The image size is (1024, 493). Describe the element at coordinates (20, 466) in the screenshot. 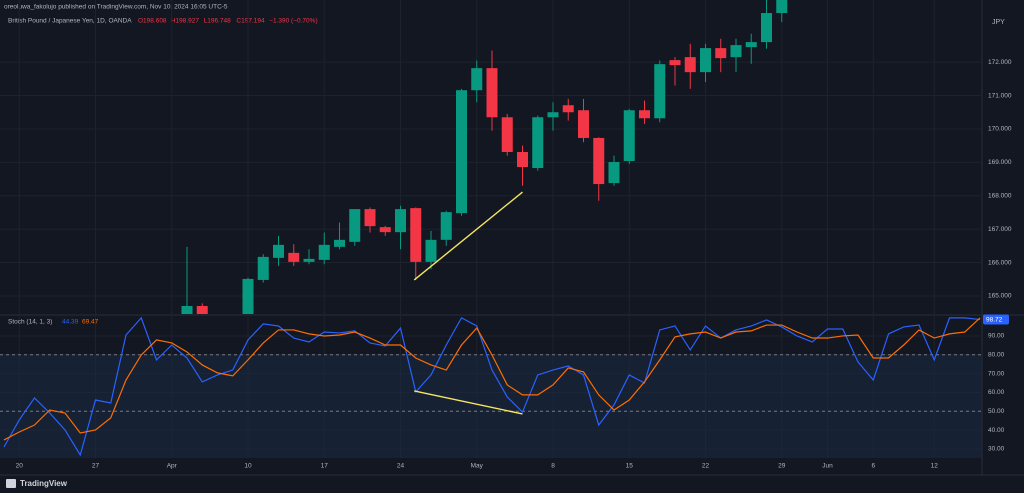

I see `x-tick-label: 20` at that location.